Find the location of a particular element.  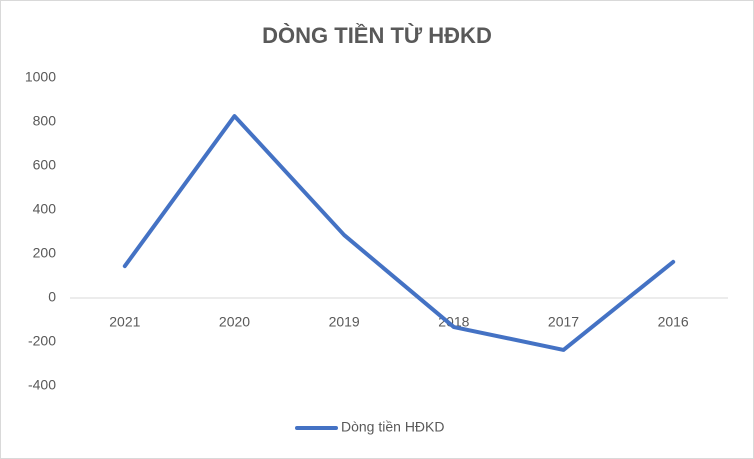

x-tick-label: 2020 is located at coordinates (234, 322).